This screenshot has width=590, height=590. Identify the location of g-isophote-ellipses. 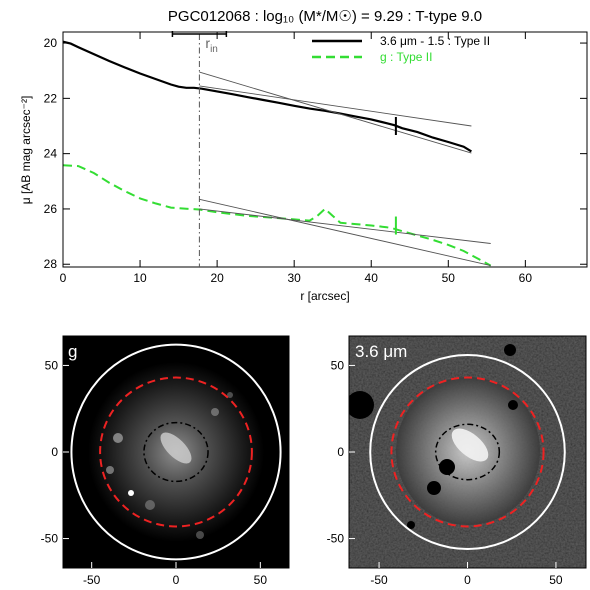
(176, 452).